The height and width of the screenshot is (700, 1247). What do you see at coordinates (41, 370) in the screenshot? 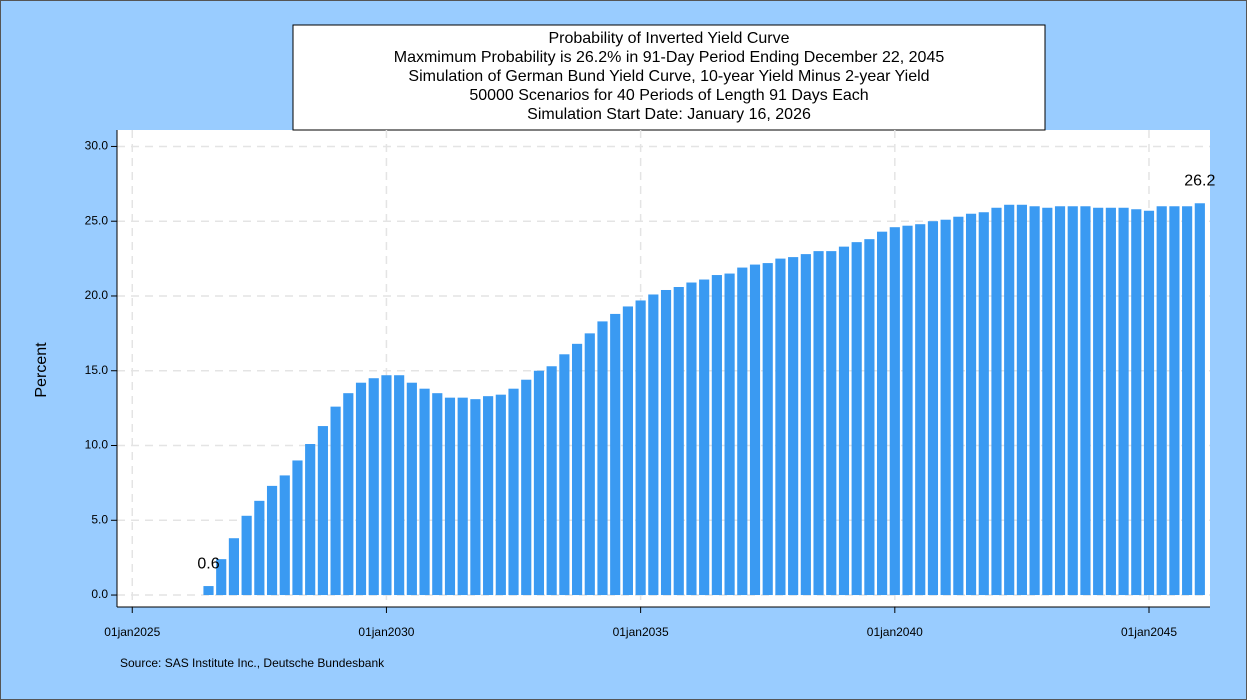
I see `y-axis-label: Percent` at bounding box center [41, 370].